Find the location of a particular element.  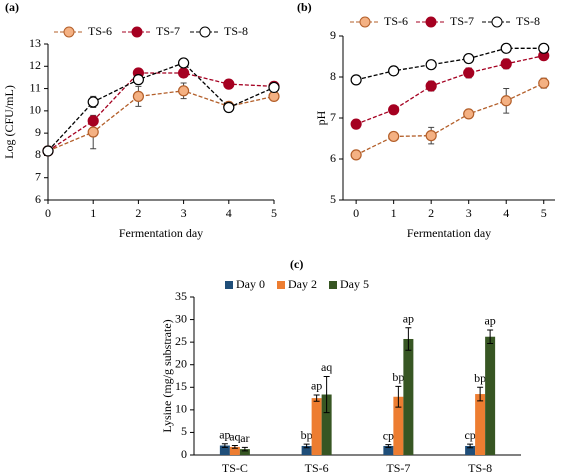

annotation: aq is located at coordinates (234, 436).